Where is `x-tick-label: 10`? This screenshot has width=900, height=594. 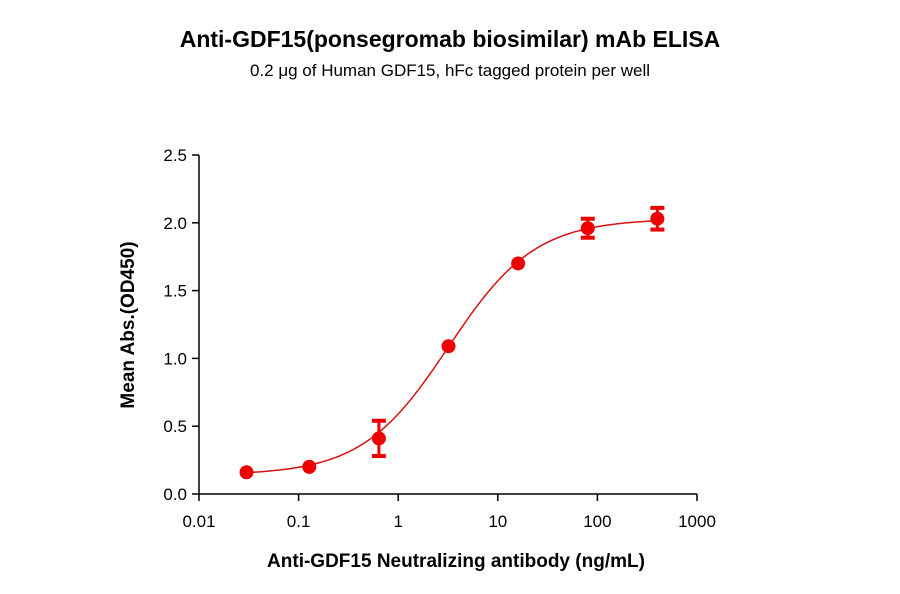 x-tick-label: 10 is located at coordinates (497, 521).